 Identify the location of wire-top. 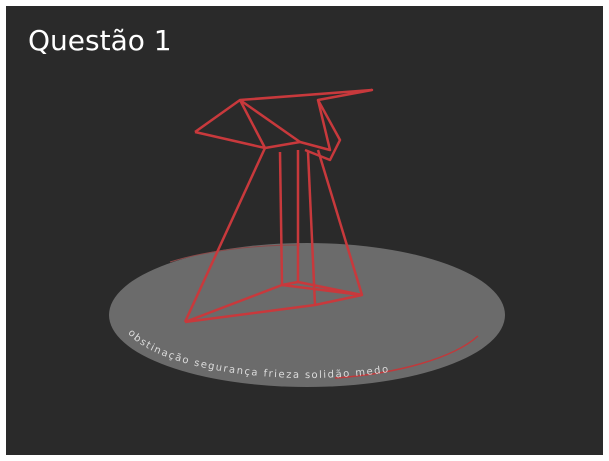
(298, 125).